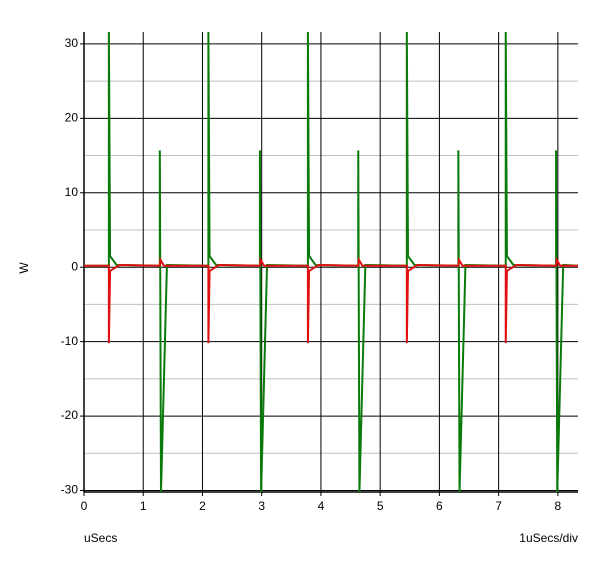 The image size is (600, 563). What do you see at coordinates (70, 415) in the screenshot?
I see `y-tick-label: -20` at bounding box center [70, 415].